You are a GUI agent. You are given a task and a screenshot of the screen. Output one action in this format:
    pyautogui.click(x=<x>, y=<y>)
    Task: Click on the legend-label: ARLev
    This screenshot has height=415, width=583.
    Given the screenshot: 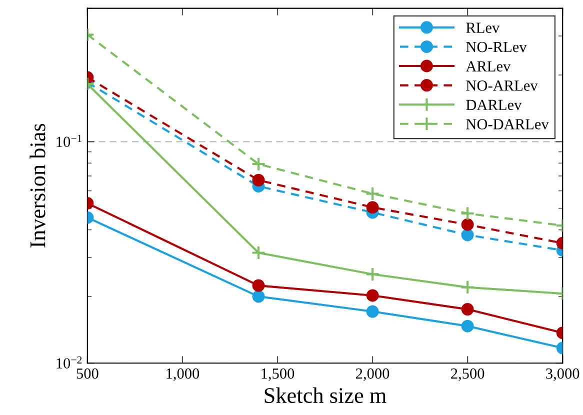 What is the action you would take?
    pyautogui.click(x=488, y=66)
    